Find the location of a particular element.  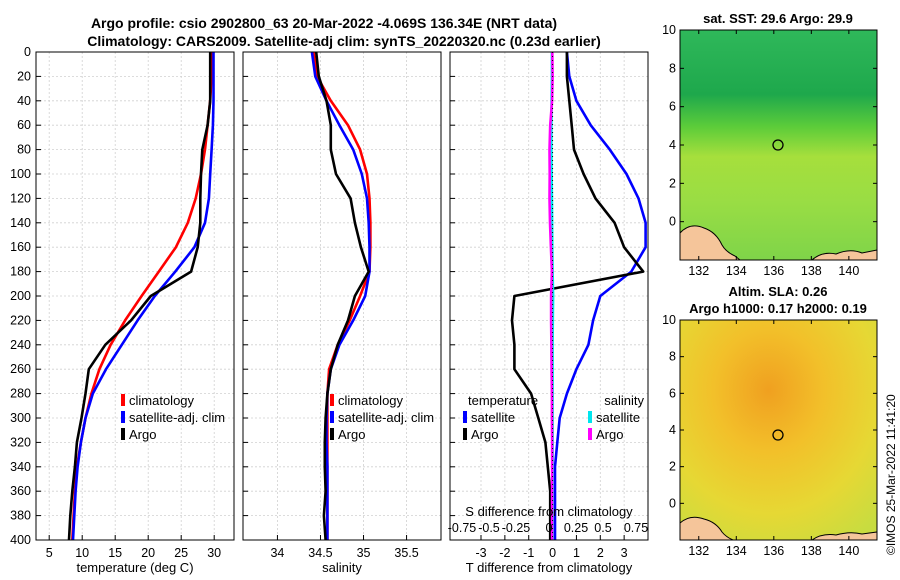

sla-argo-marker is located at coordinates (778, 435).